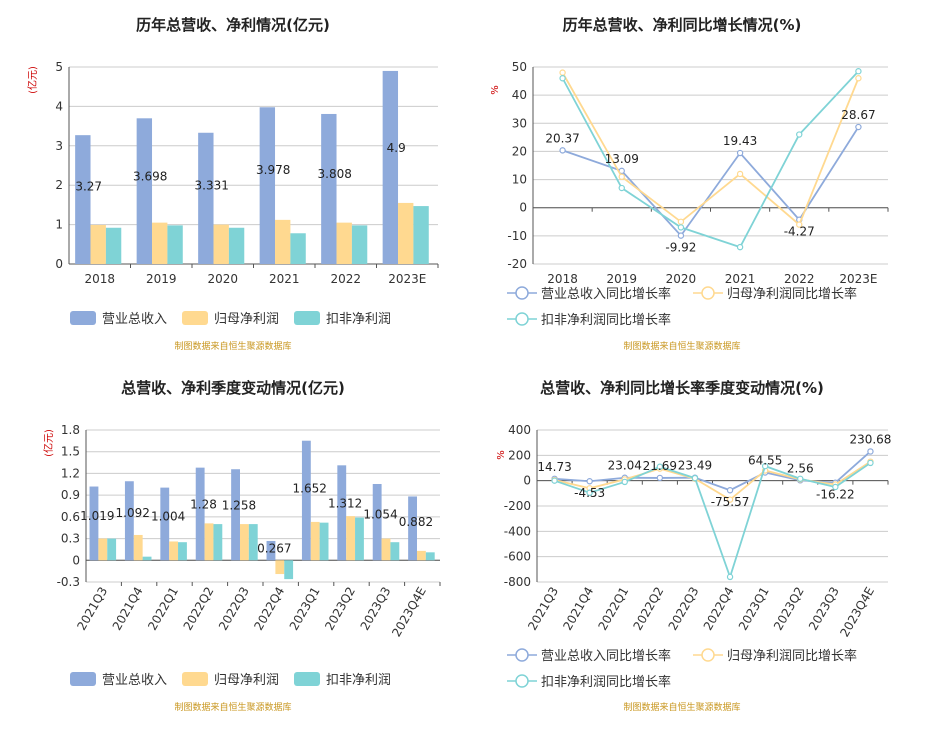 The width and height of the screenshot is (942, 732). I want to click on y-tick-label: 0.9, so click(70, 495).